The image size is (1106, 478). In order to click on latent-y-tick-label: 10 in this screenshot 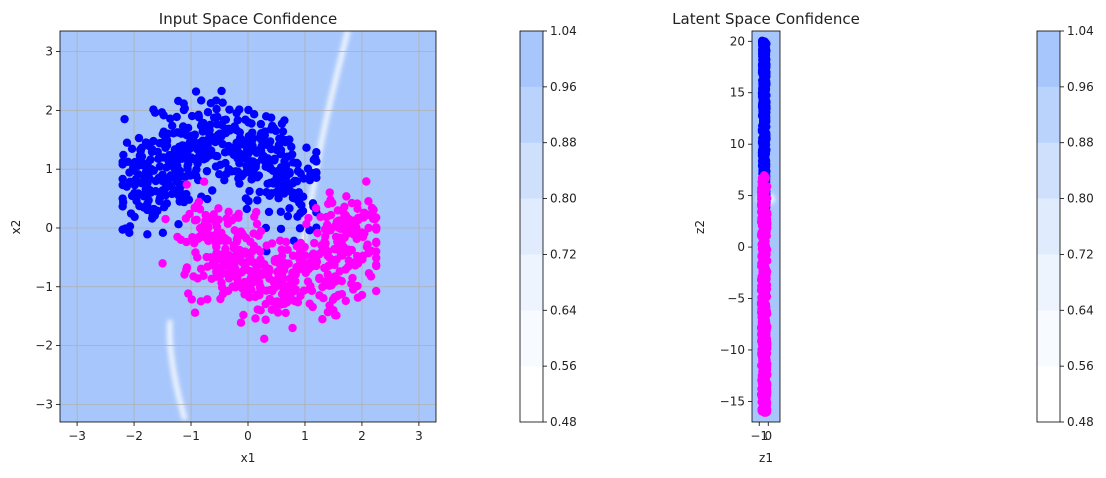, I will do `click(737, 144)`.